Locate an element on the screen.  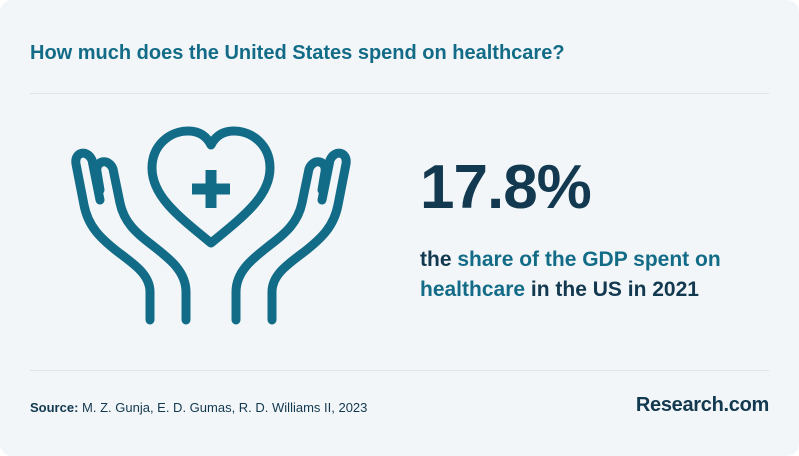
bottom-divider is located at coordinates (399, 370).